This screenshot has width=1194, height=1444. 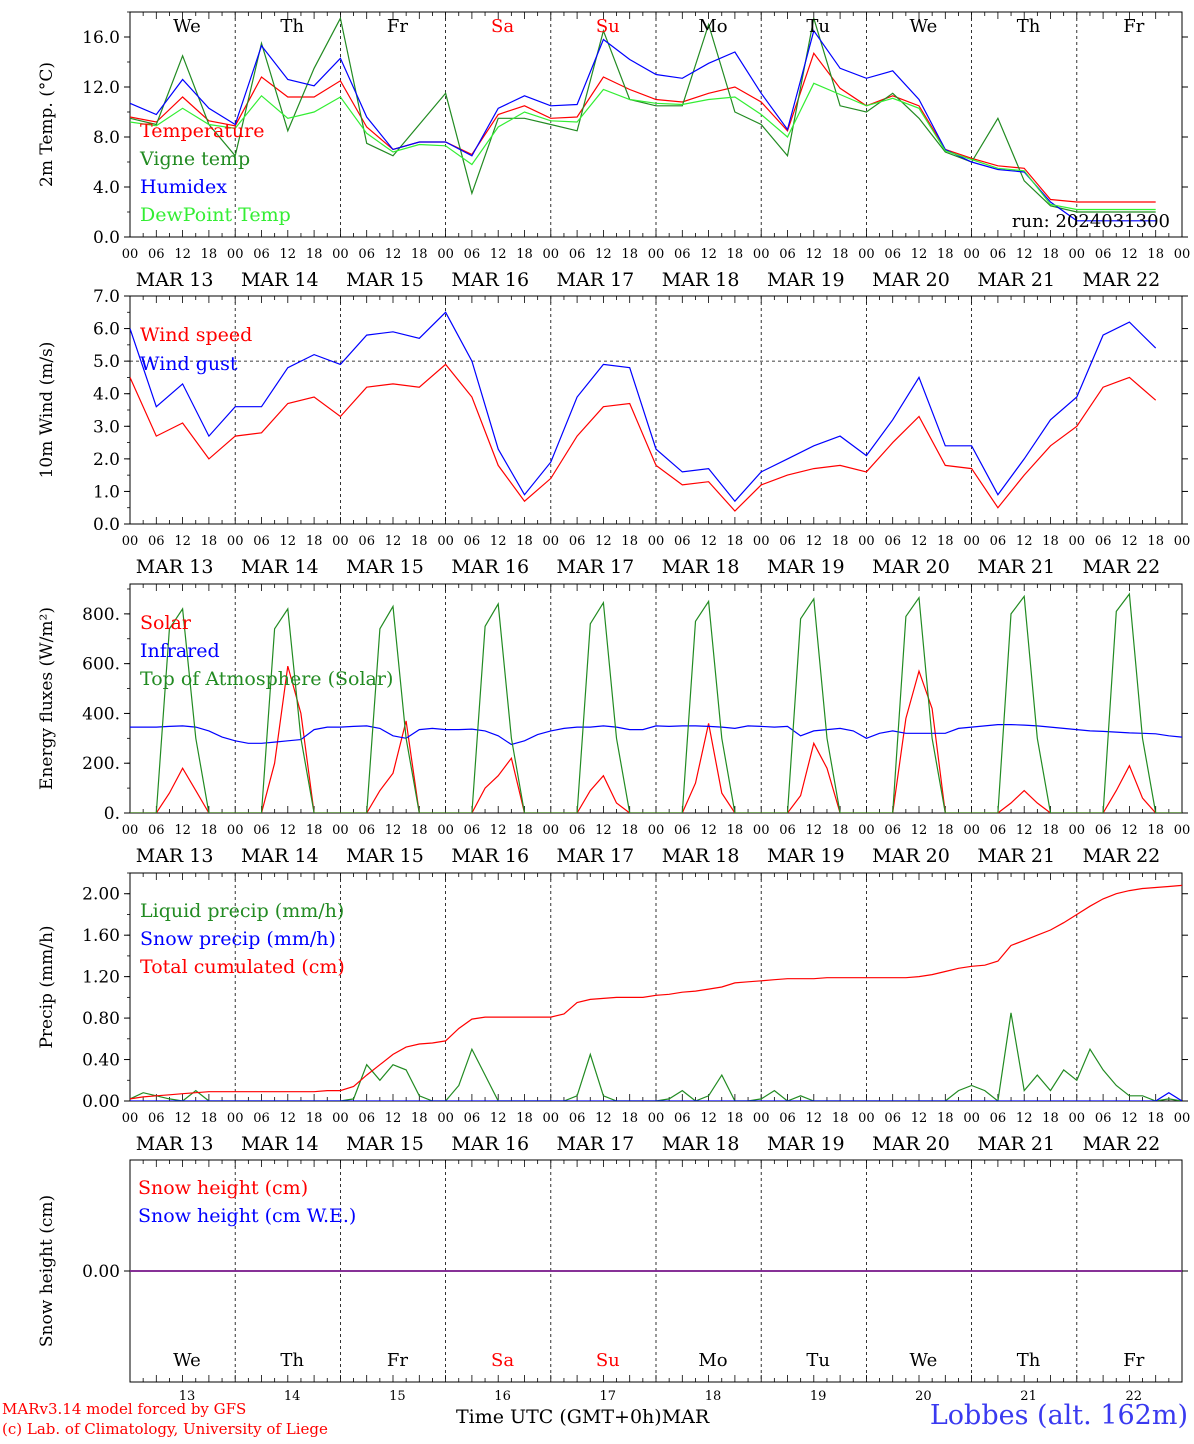 I want to click on y-tick-label: 2.00, so click(x=101, y=895).